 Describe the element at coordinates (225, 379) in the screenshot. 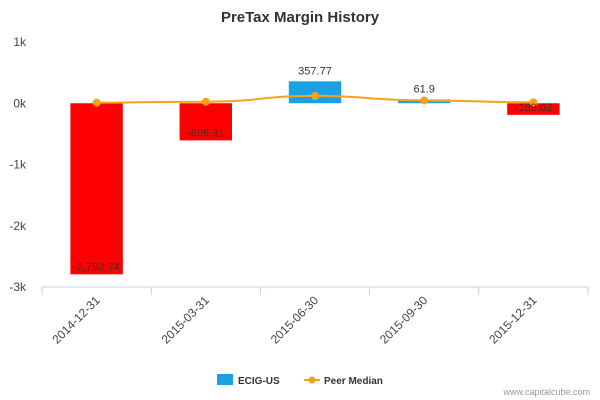

I see `legend-swatch-ecig` at that location.